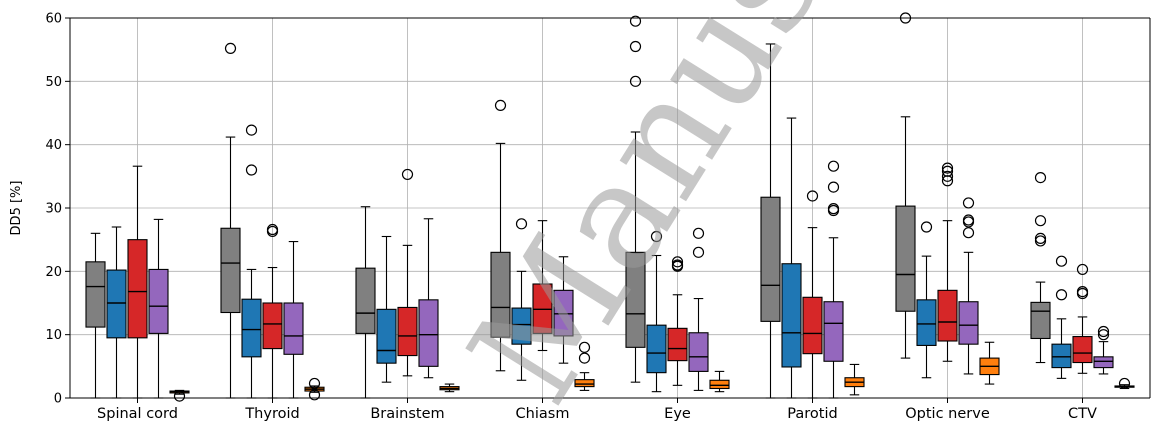 This screenshot has width=1157, height=427. What do you see at coordinates (543, 414) in the screenshot?
I see `category-label: Chiasm` at bounding box center [543, 414].